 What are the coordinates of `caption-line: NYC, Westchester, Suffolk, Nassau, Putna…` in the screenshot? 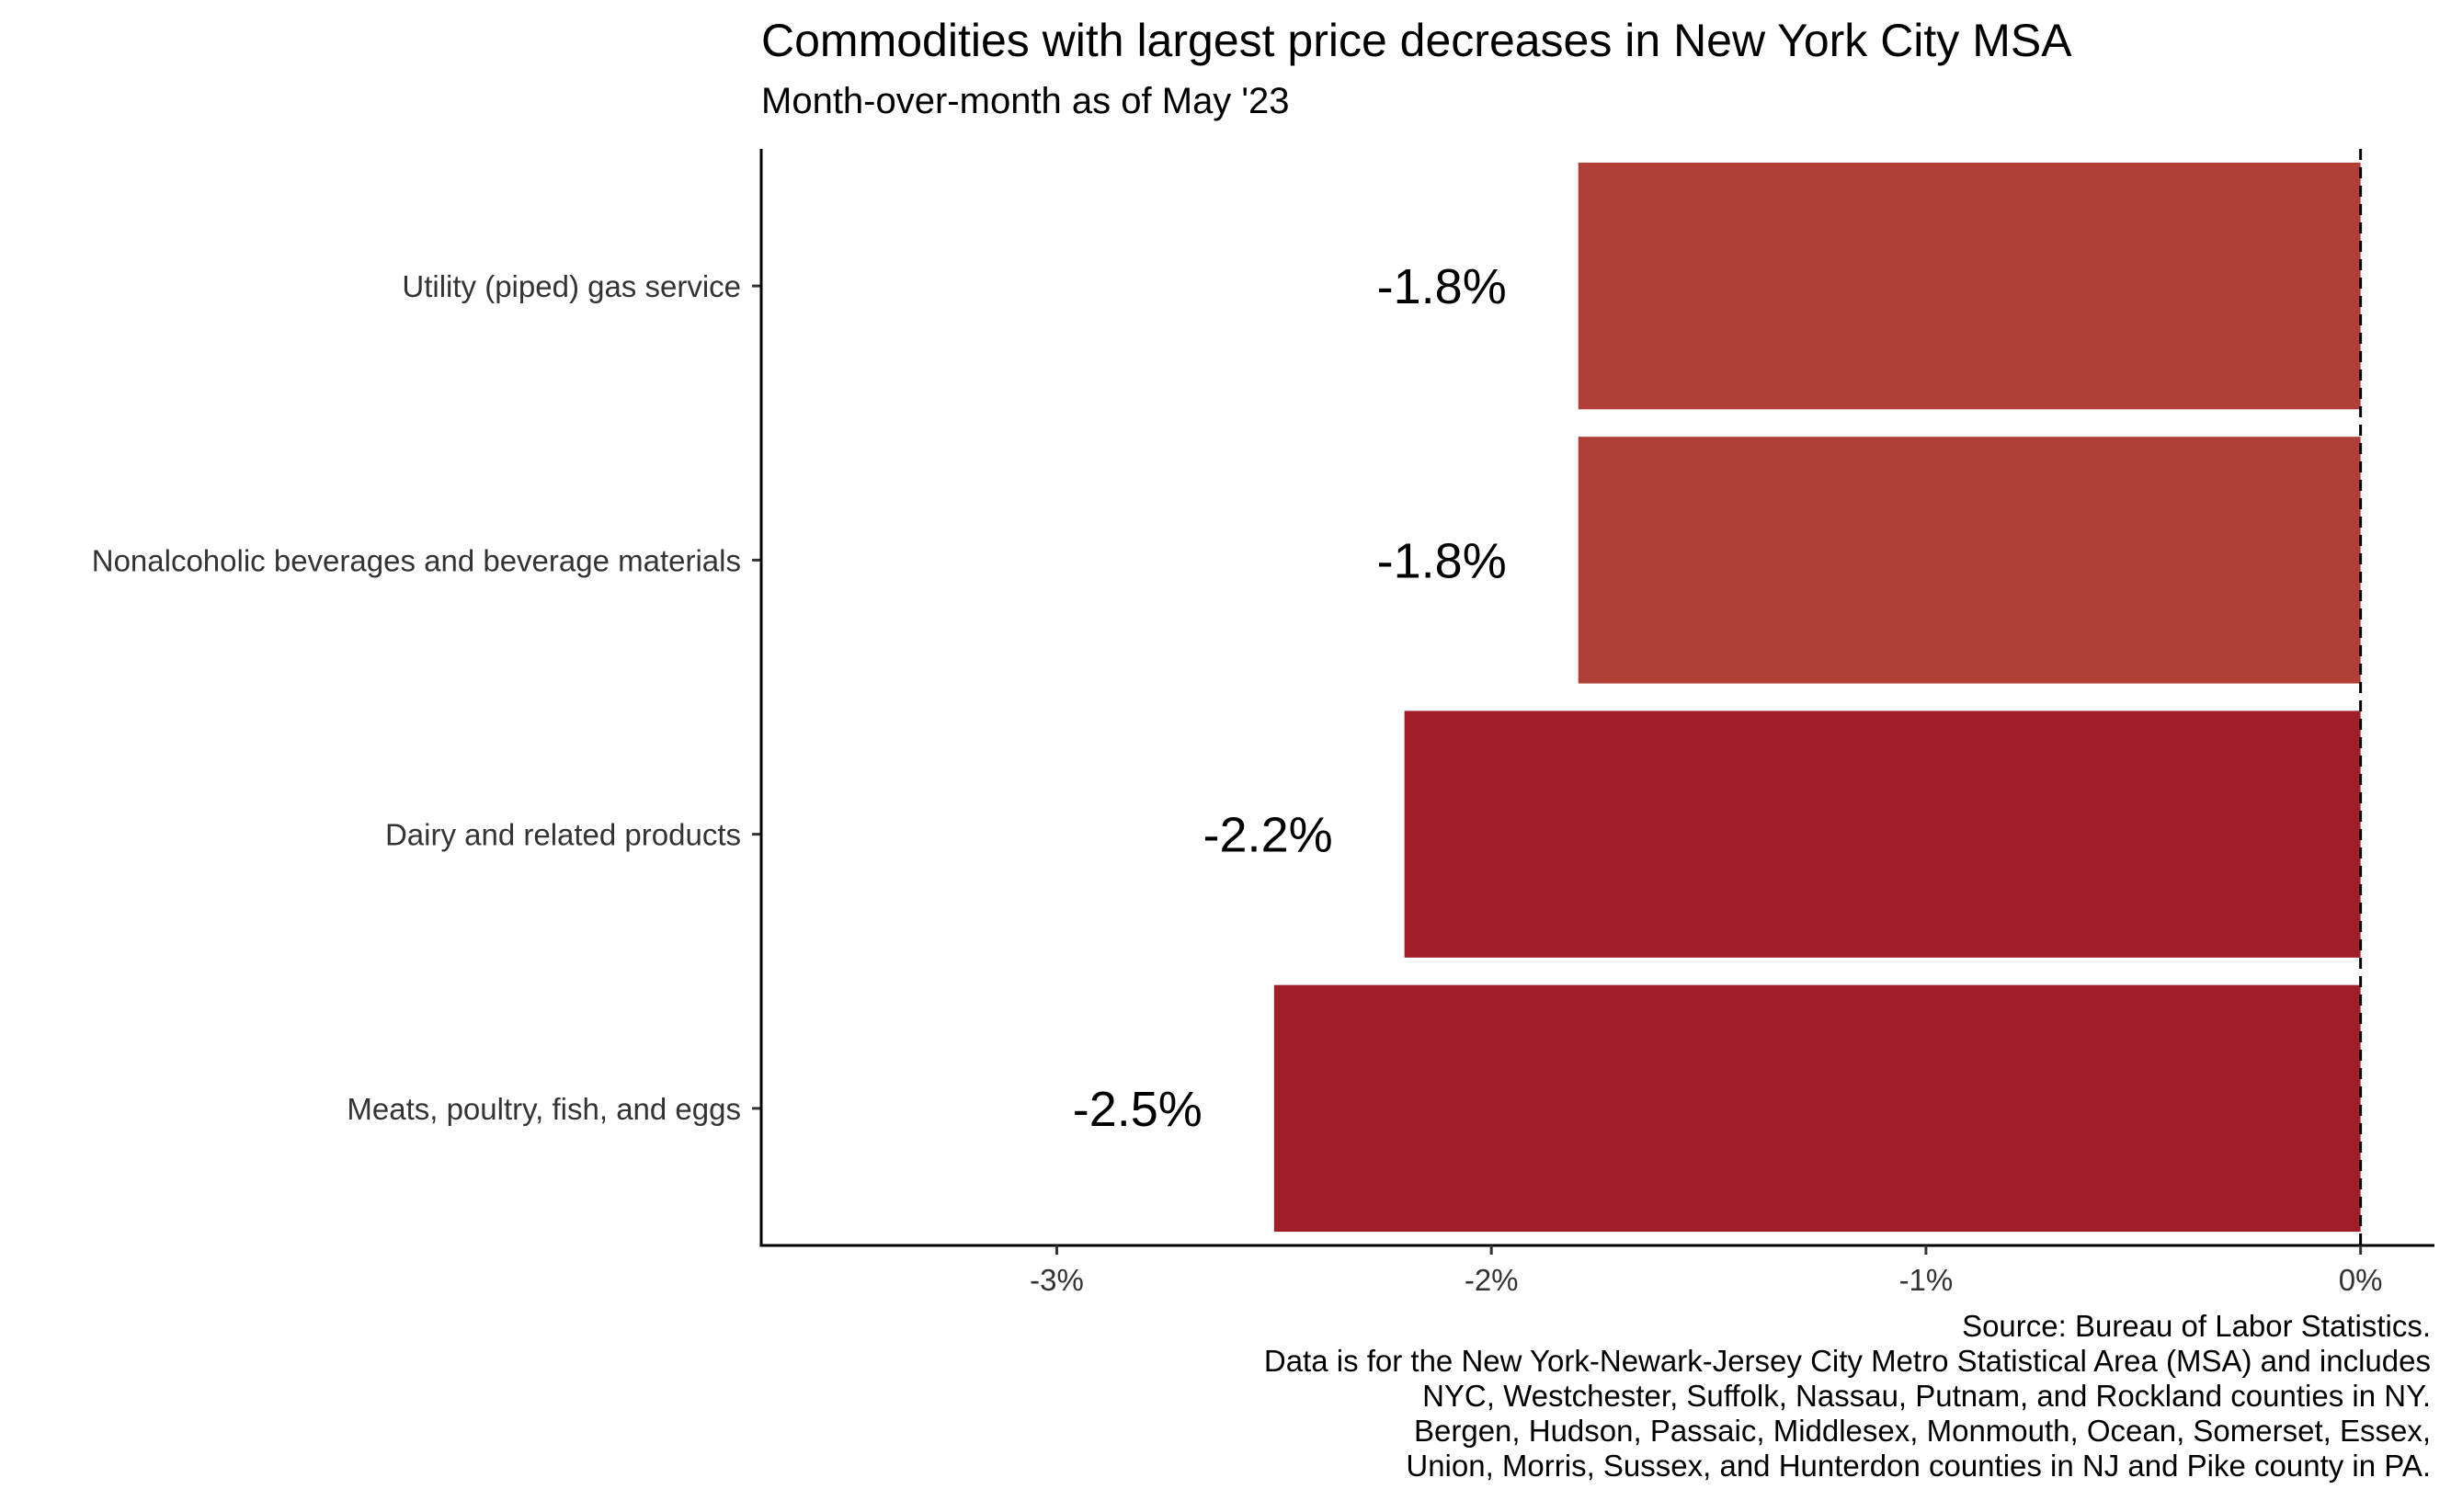 It's located at (1926, 1396).